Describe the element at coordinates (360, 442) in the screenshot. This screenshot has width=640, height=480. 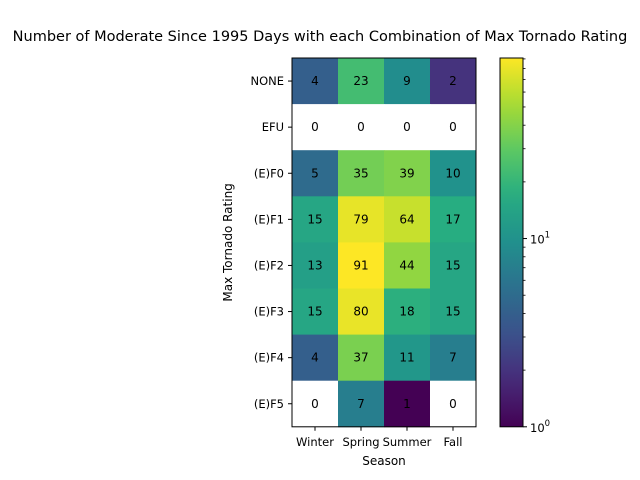
I see `x-tick-label: Spring` at that location.